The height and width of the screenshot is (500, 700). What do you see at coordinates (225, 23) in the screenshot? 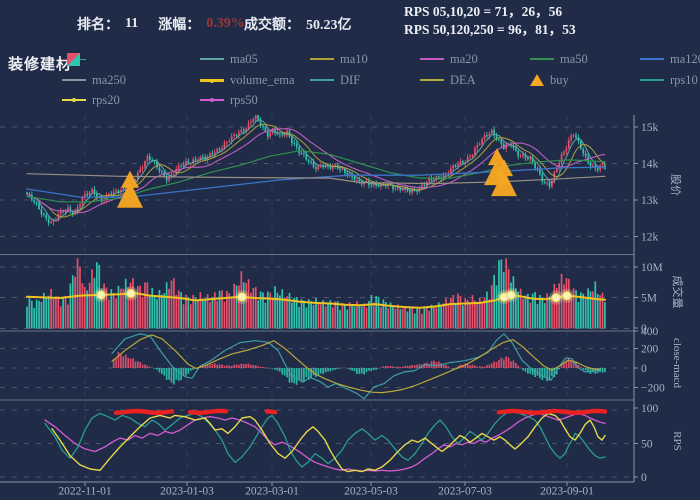
I see `change-value: 0.39%` at bounding box center [225, 23].